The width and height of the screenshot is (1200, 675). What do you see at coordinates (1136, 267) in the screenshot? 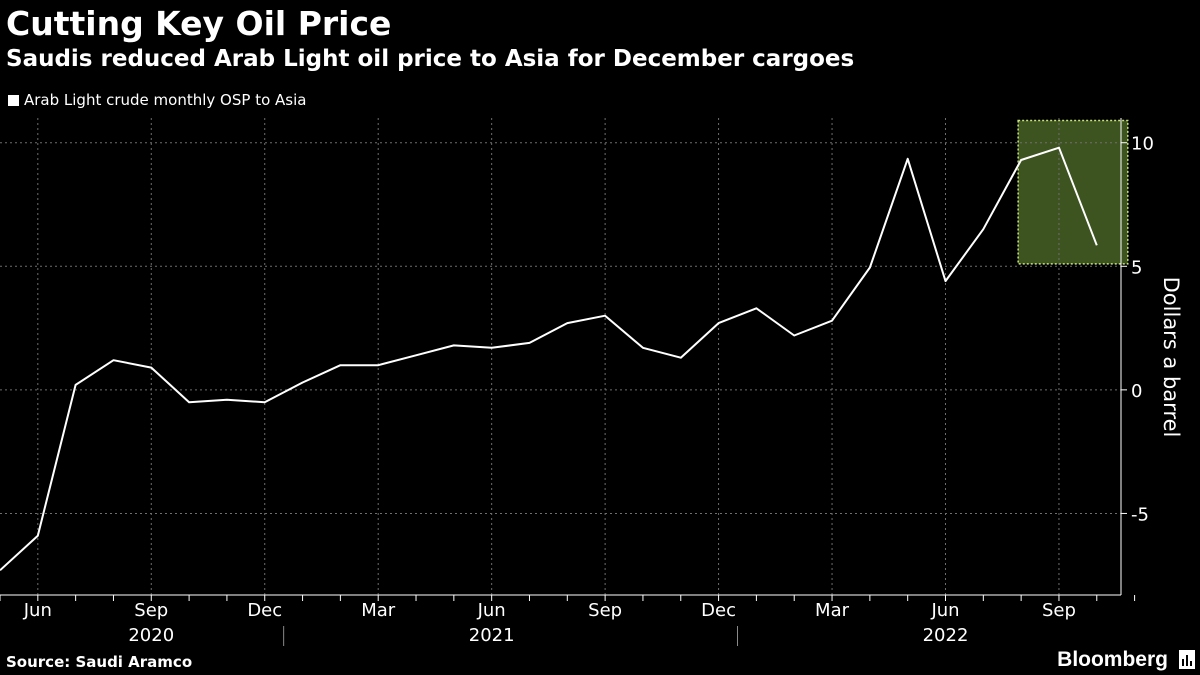
I see `y-tick-label: 5` at bounding box center [1136, 267].